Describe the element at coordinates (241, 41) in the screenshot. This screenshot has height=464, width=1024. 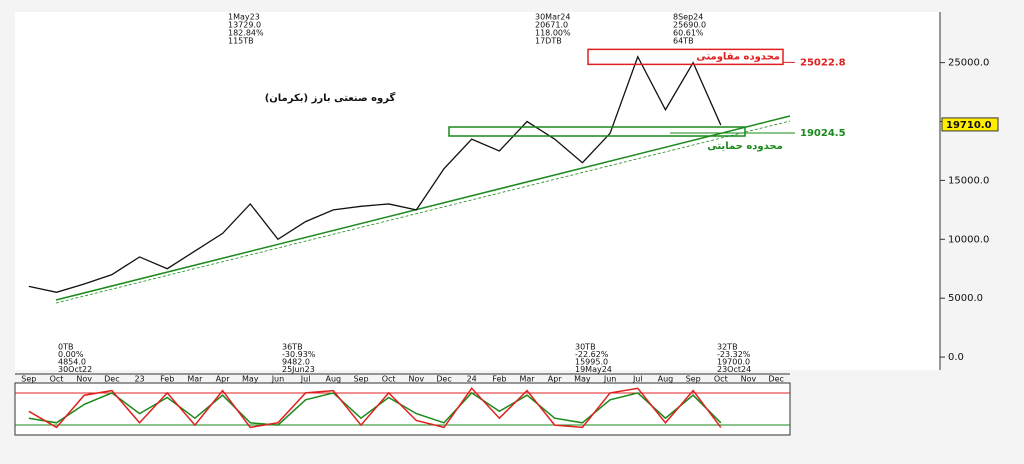
I see `top-annotation: 115TB` at that location.